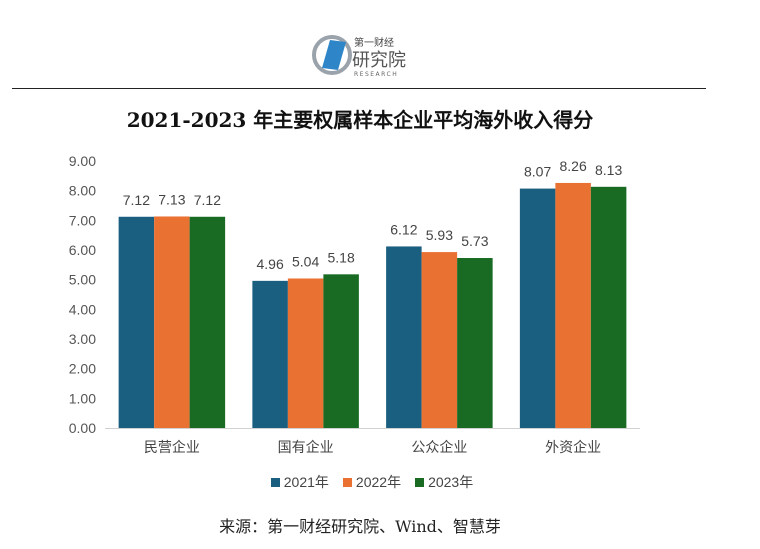 The image size is (760, 549). Describe the element at coordinates (82, 250) in the screenshot. I see `y-tick-label: 6.00` at that location.